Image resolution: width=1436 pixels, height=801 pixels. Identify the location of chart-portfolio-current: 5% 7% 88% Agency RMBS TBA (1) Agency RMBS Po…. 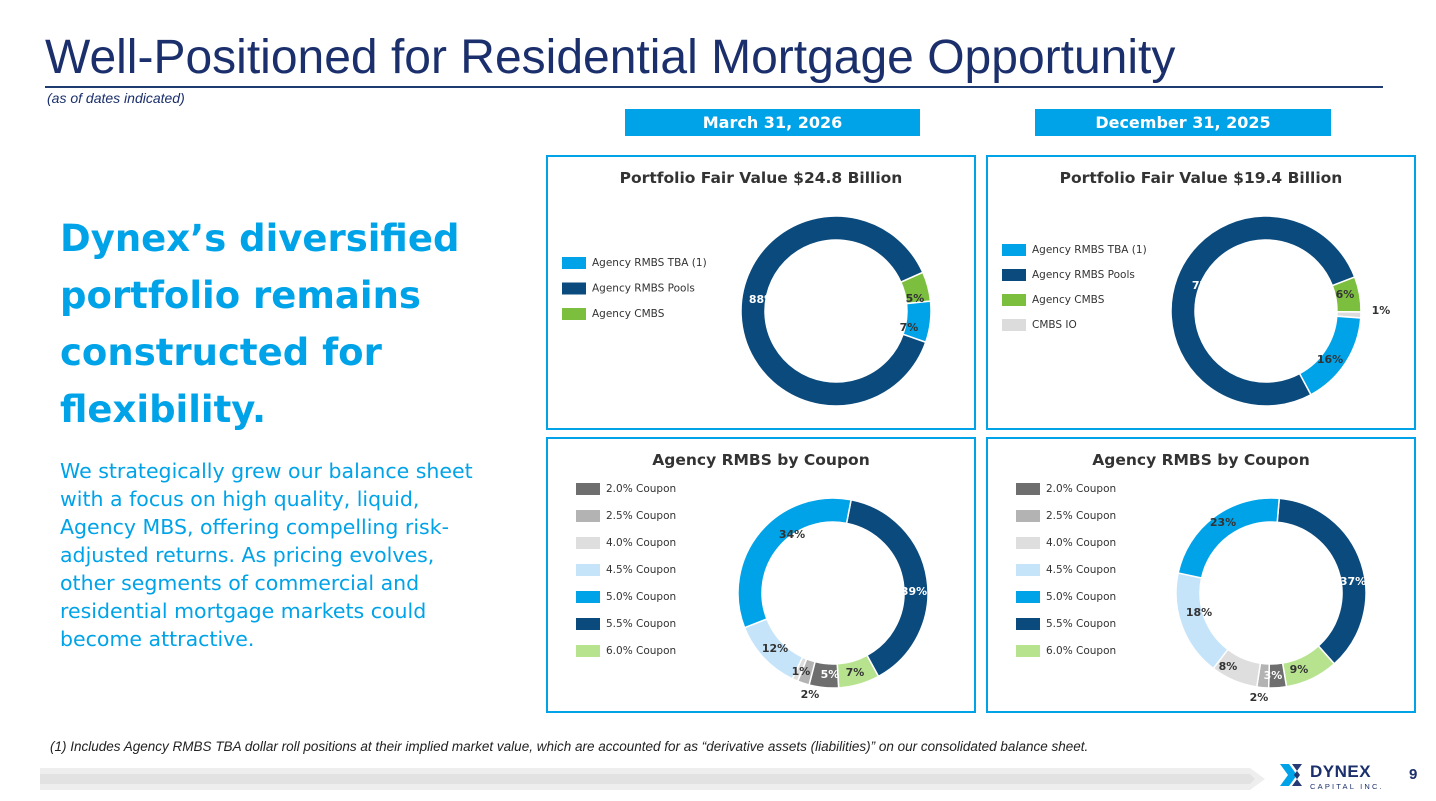
(761, 292).